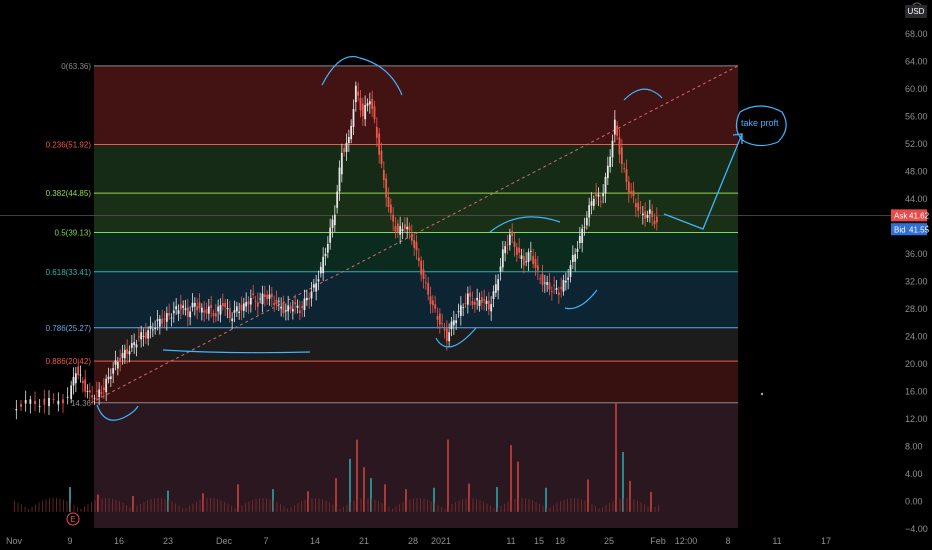 The width and height of the screenshot is (932, 550). I want to click on y-tick-label: 60.00, so click(916, 89).